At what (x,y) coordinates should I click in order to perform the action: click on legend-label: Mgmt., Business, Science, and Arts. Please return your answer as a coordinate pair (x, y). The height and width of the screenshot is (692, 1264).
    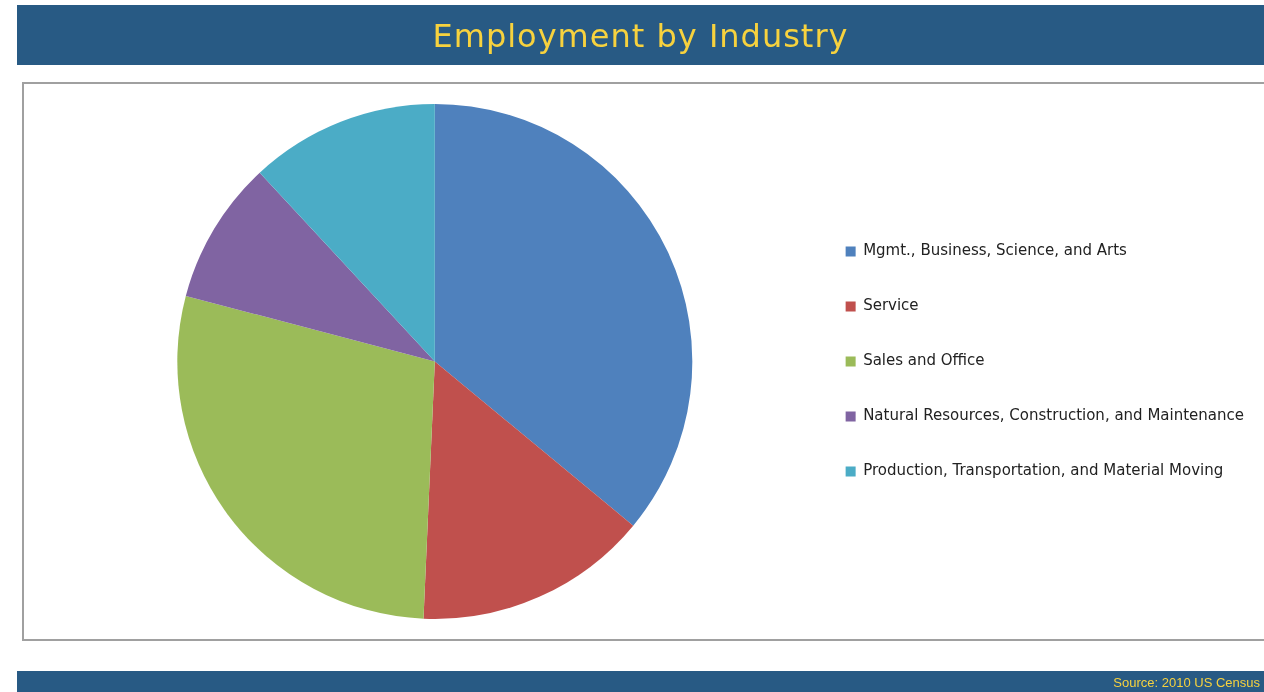
    Looking at the image, I should click on (995, 250).